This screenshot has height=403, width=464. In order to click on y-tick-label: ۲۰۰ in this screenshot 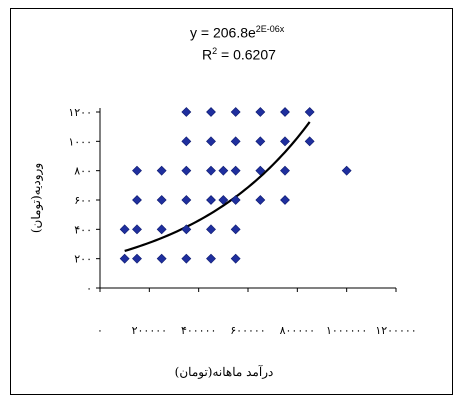, I will do `click(83, 259)`.